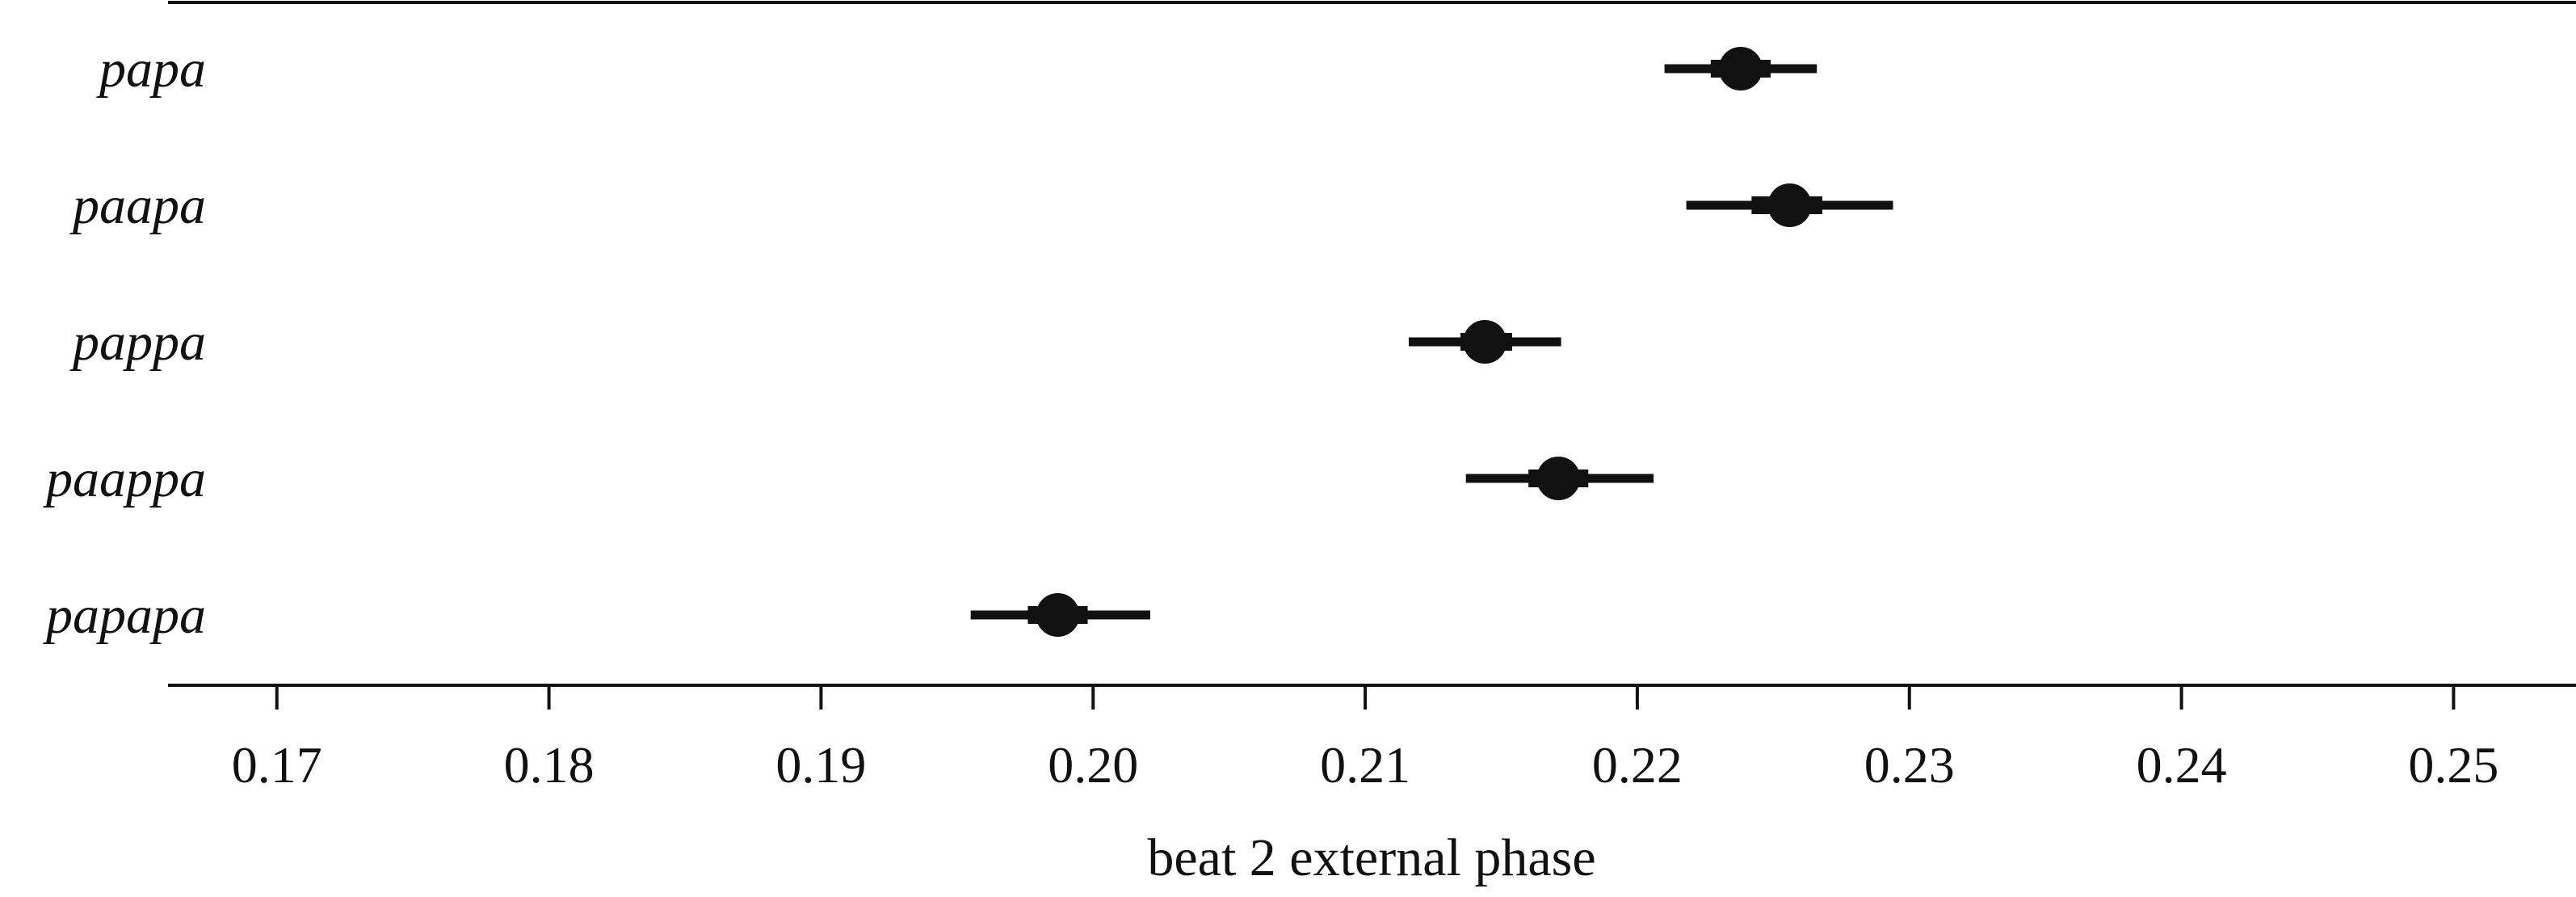  I want to click on x-tick-label: 0.17, so click(277, 765).